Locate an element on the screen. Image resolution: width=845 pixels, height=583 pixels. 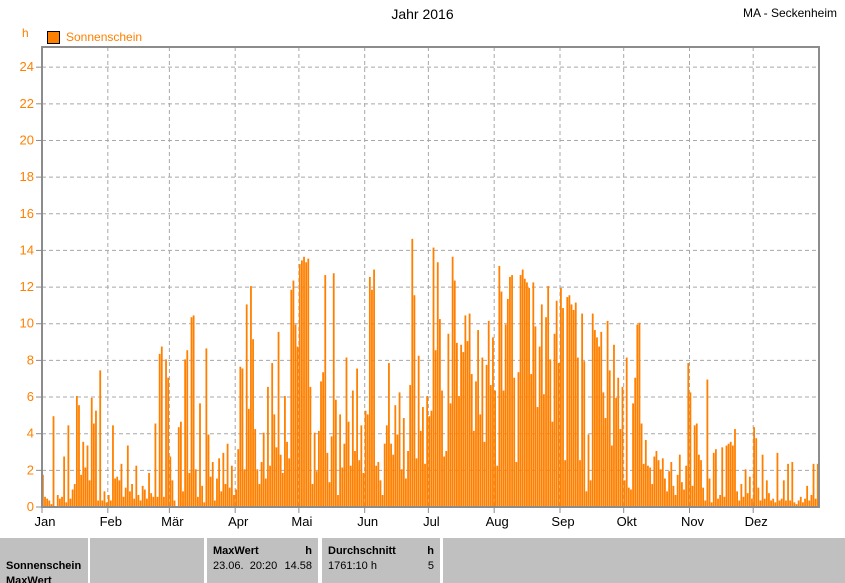
y-tick-label: 18 is located at coordinates (27, 176).